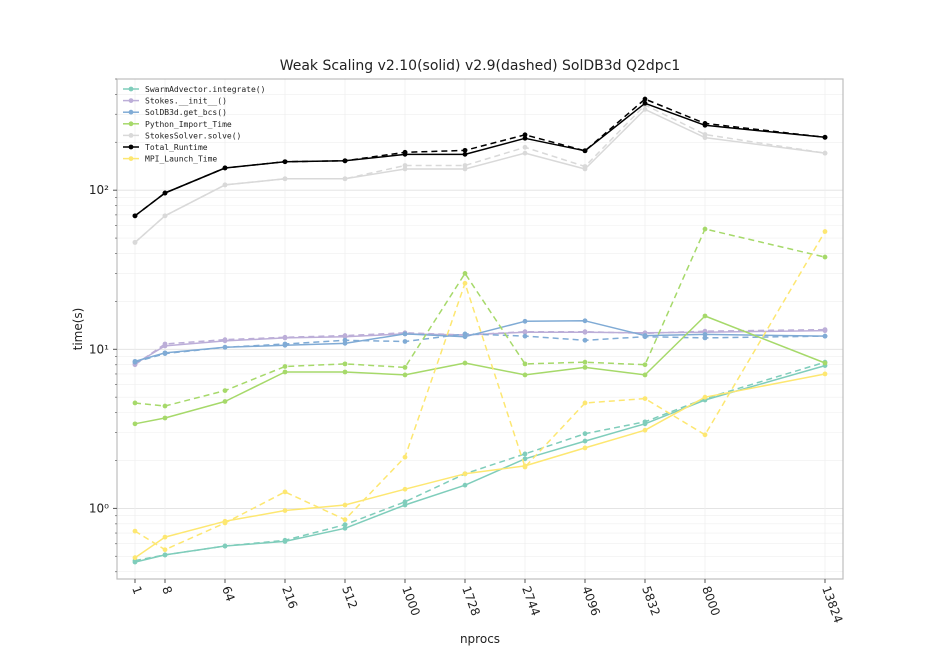 Image resolution: width=937 pixels, height=662 pixels. What do you see at coordinates (137, 590) in the screenshot?
I see `x-tick-label: 1` at bounding box center [137, 590].